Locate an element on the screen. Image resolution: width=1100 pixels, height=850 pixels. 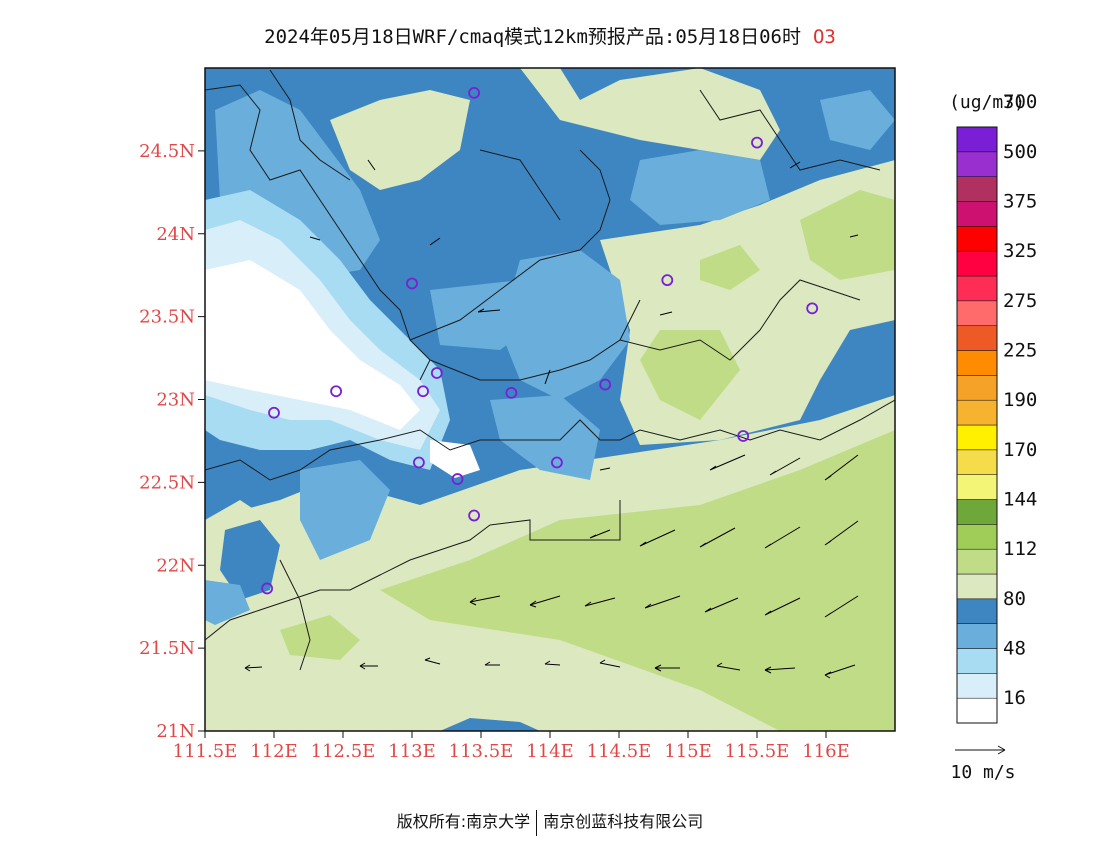
colorbar-label: 190 is located at coordinates (1020, 400).